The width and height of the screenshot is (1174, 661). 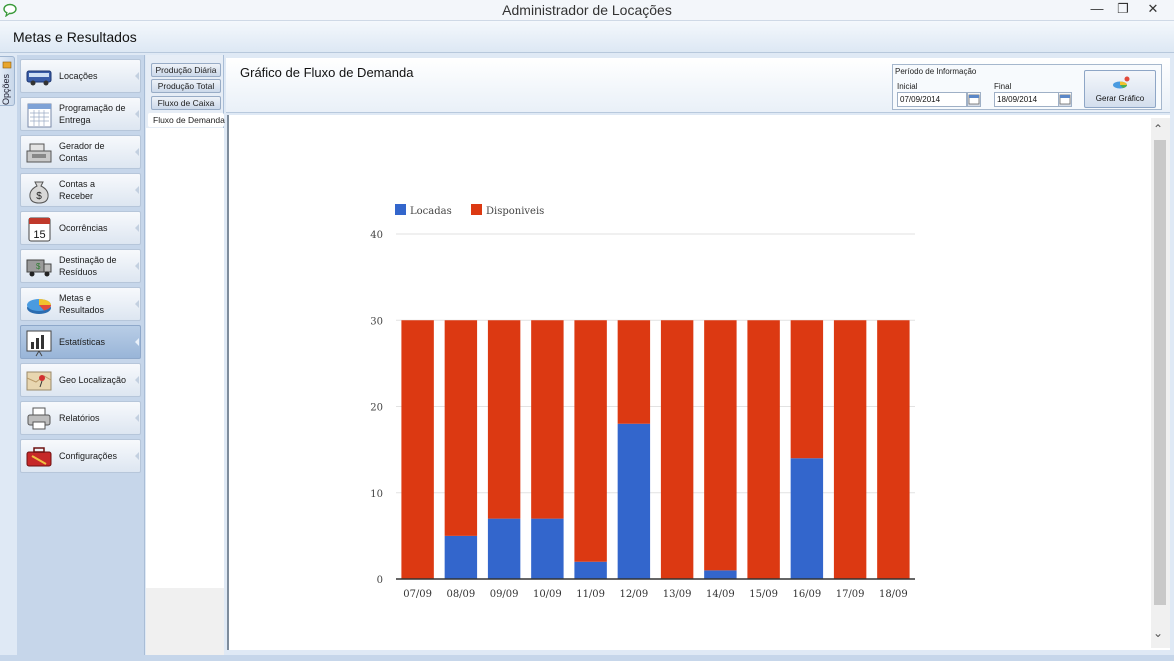 I want to click on sidebar-item-metas-resultados: Metas e Resultados, so click(x=80, y=304).